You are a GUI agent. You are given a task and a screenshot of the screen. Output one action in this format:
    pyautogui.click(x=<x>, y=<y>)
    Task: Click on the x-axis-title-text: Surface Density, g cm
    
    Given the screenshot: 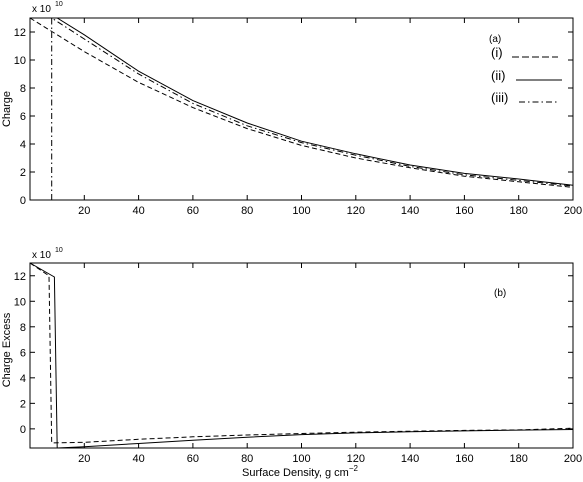 What is the action you would take?
    pyautogui.click(x=295, y=473)
    